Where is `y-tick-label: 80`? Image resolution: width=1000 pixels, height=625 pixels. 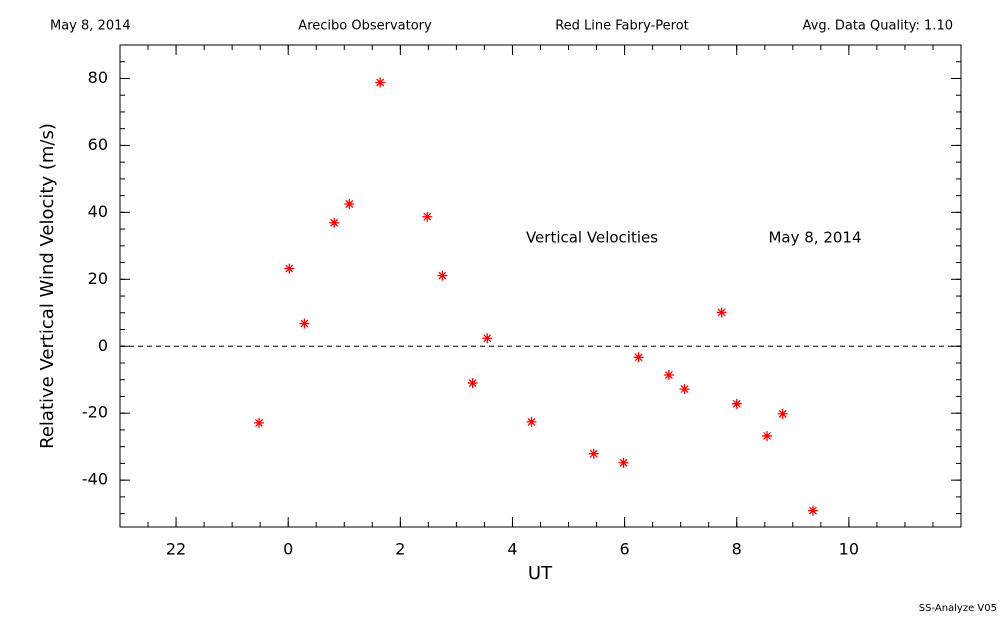 y-tick-label: 80 is located at coordinates (98, 77).